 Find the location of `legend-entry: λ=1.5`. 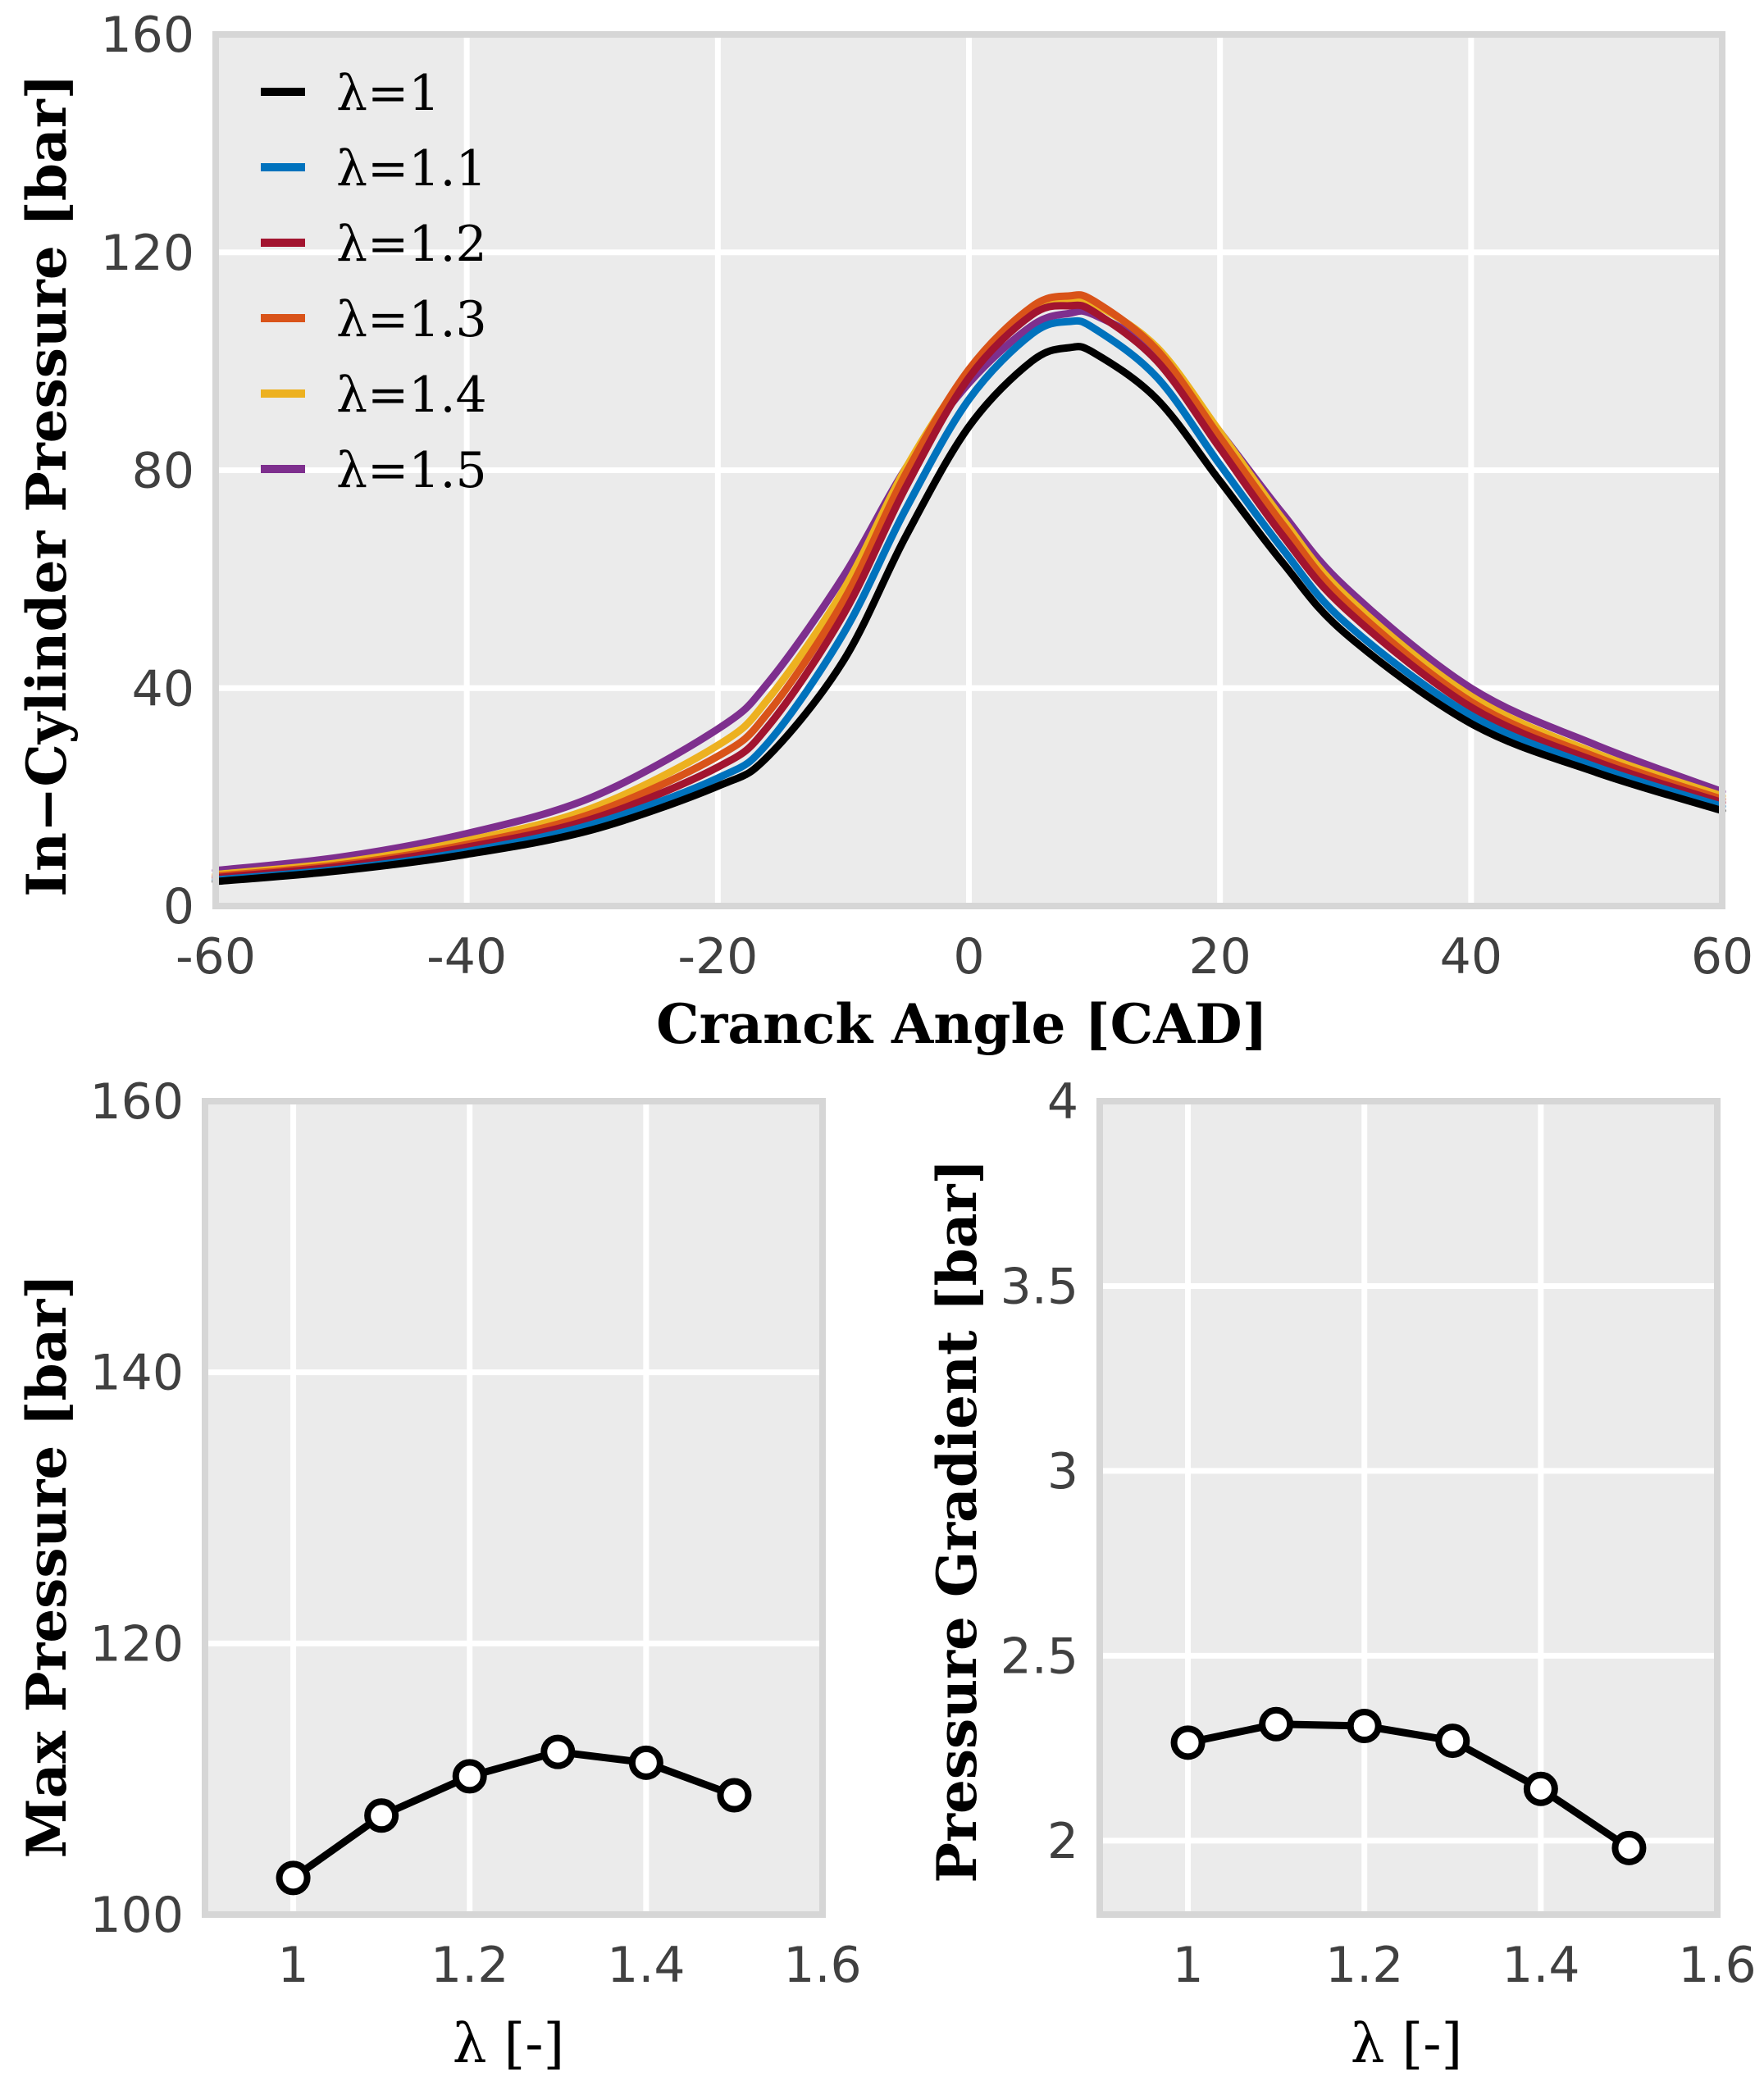

legend-entry: λ=1.5 is located at coordinates (412, 470).